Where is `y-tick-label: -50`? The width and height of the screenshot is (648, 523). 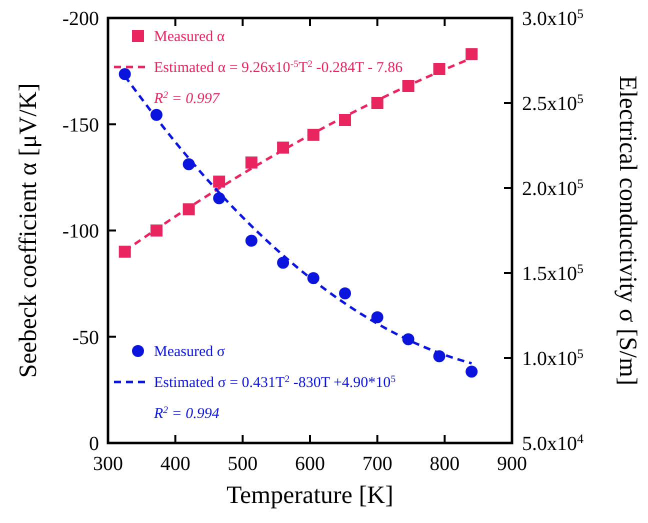
y-tick-label: -50 is located at coordinates (85, 337).